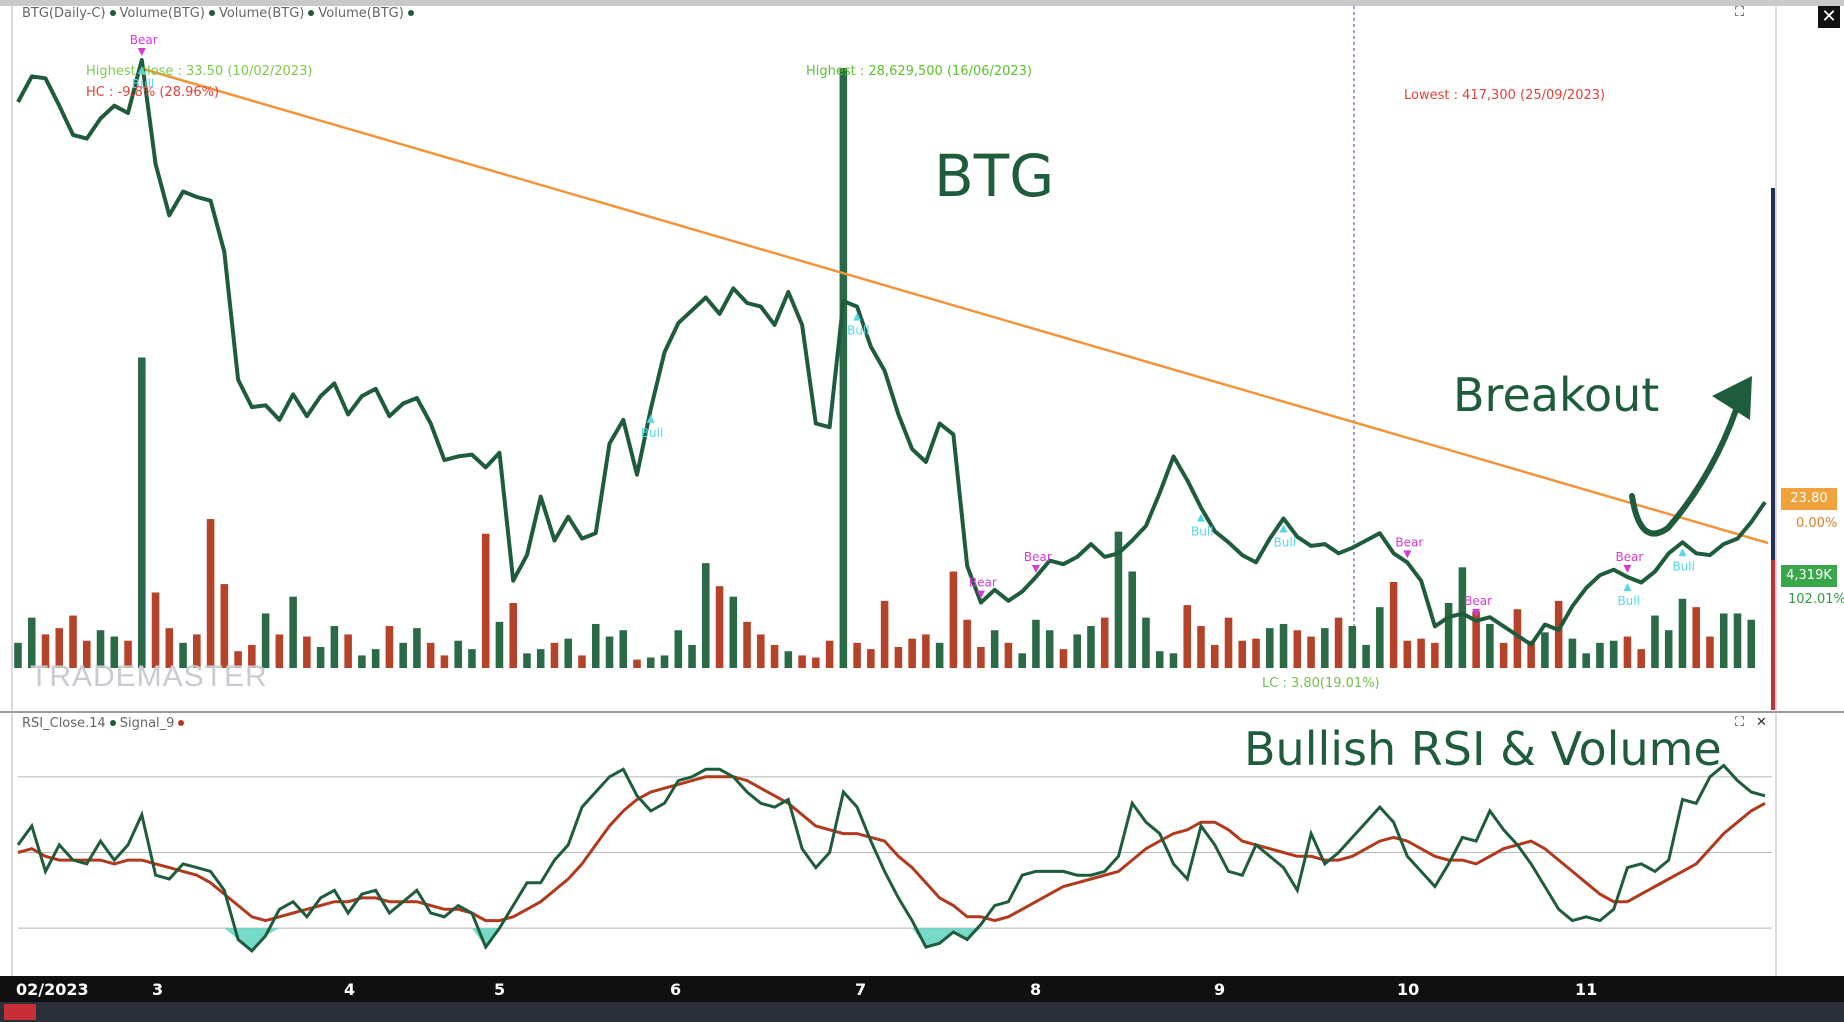 This screenshot has height=1022, width=1844. I want to click on bottom-pane-legend: RSI_Close.14 Signal_9, so click(105, 723).